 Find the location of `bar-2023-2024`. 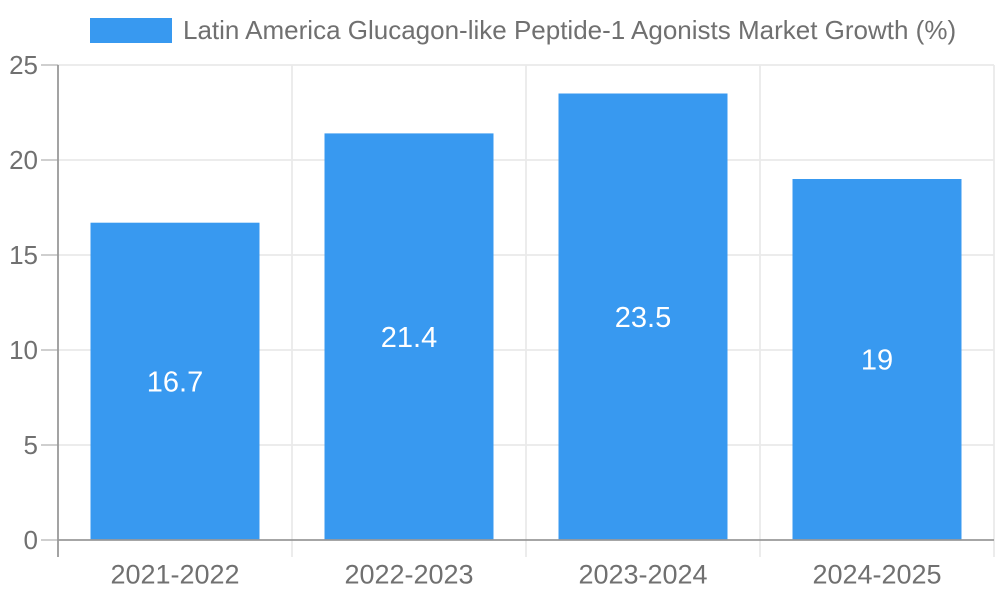

bar-2023-2024 is located at coordinates (643, 317).